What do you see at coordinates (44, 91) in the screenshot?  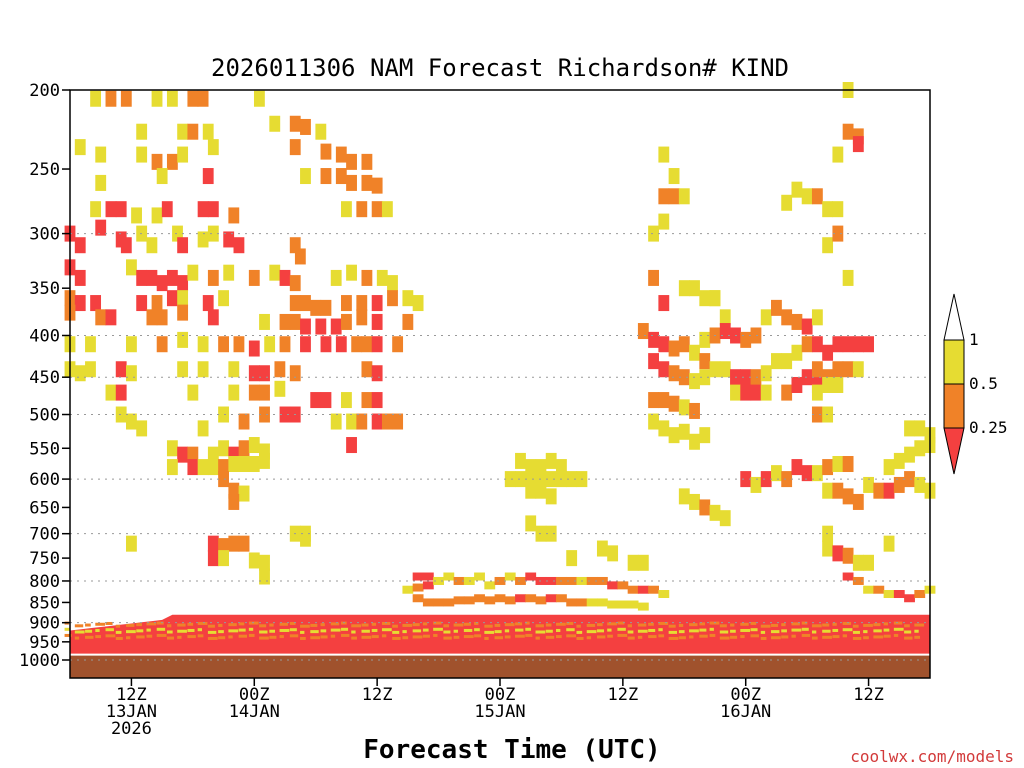 I see `y-tick-label: 200` at bounding box center [44, 91].